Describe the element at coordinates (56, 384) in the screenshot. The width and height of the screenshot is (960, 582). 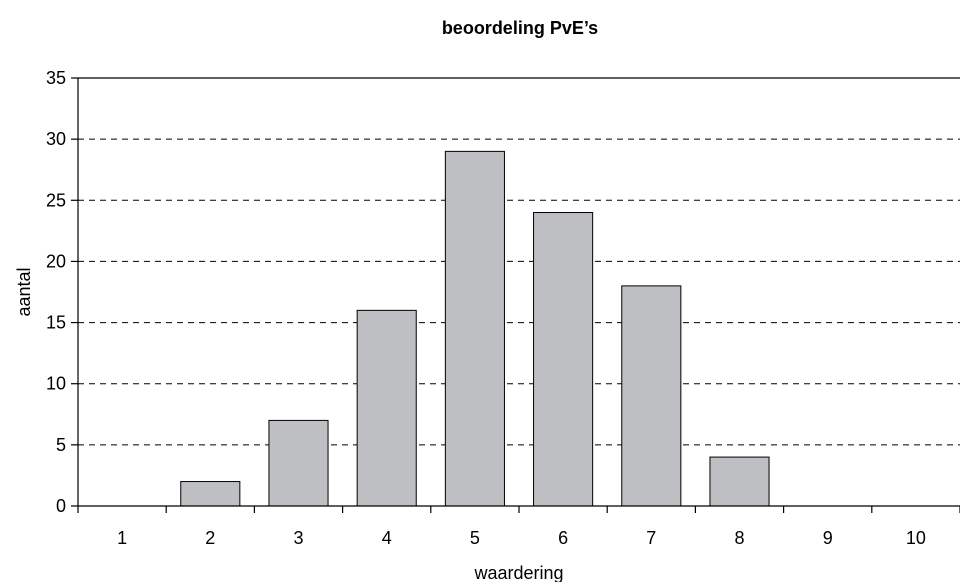
I see `y-tick-label-10: 10` at that location.